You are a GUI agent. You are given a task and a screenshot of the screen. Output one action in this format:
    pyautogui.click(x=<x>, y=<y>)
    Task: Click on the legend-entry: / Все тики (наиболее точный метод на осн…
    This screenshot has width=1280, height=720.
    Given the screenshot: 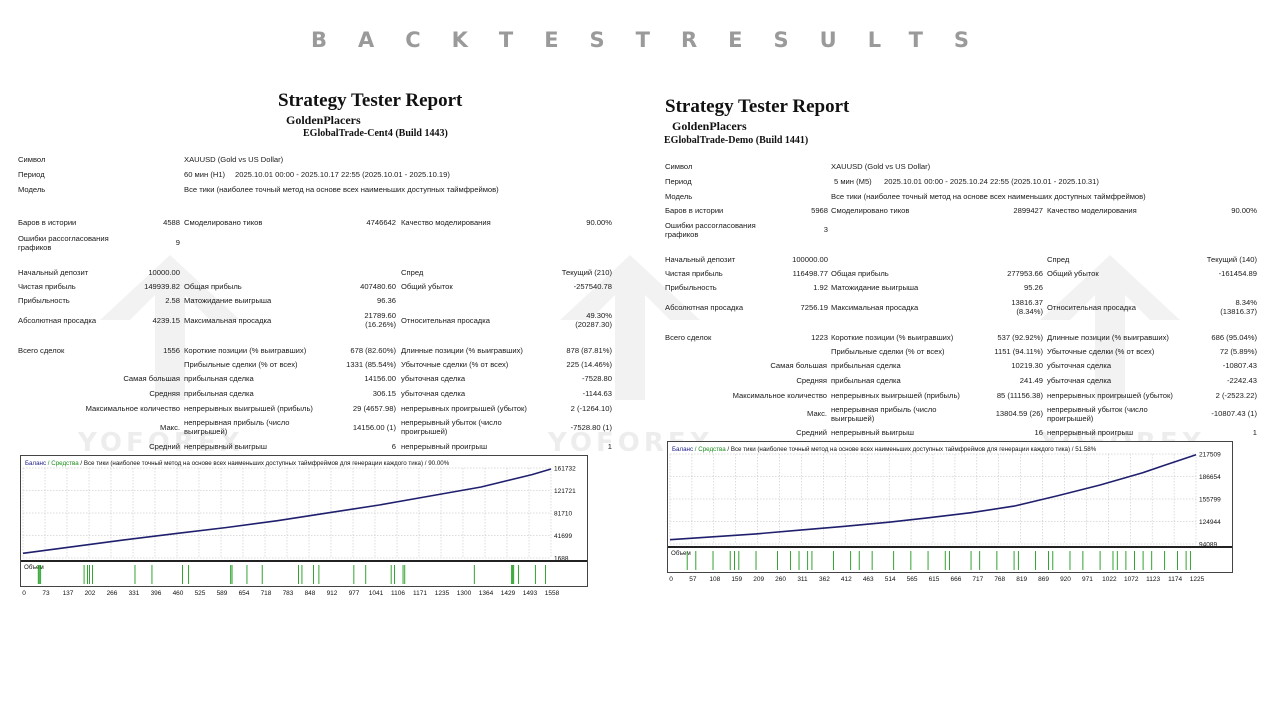 What is the action you would take?
    pyautogui.click(x=898, y=449)
    